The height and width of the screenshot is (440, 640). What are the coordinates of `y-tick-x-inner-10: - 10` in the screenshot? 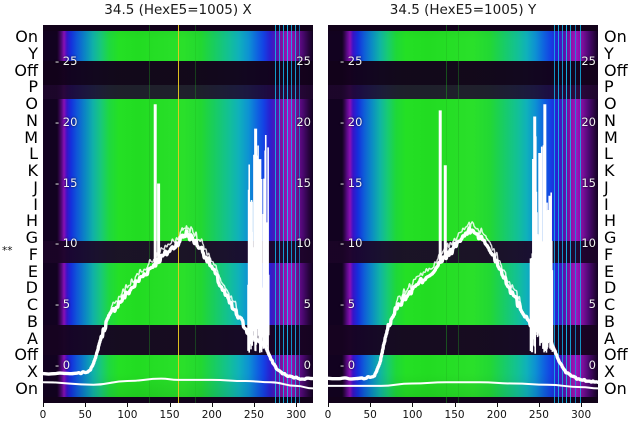 It's located at (66, 243).